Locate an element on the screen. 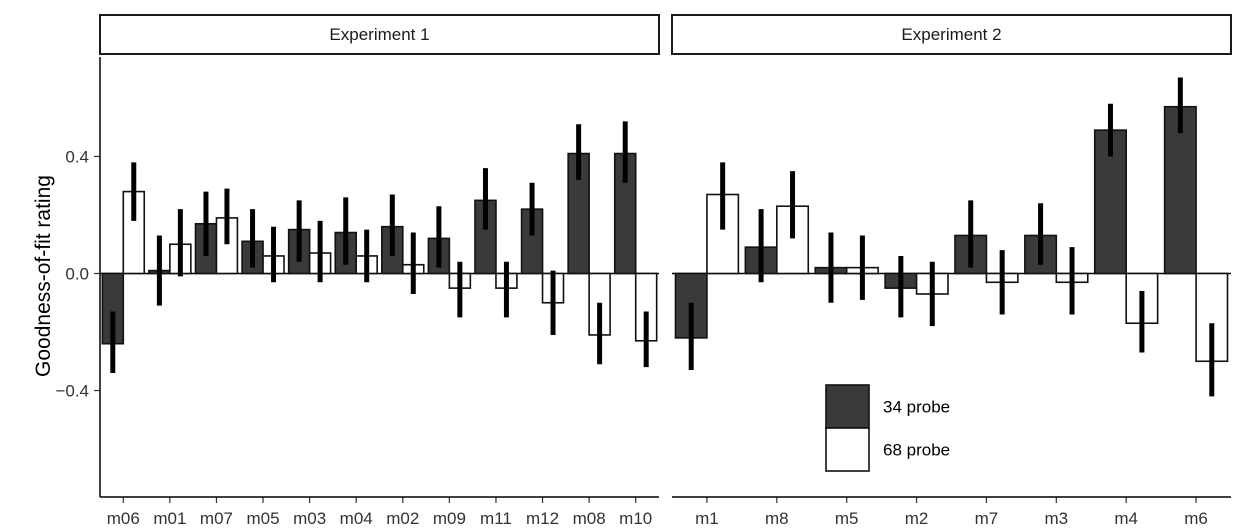  x-tick-label: m05 is located at coordinates (263, 518).